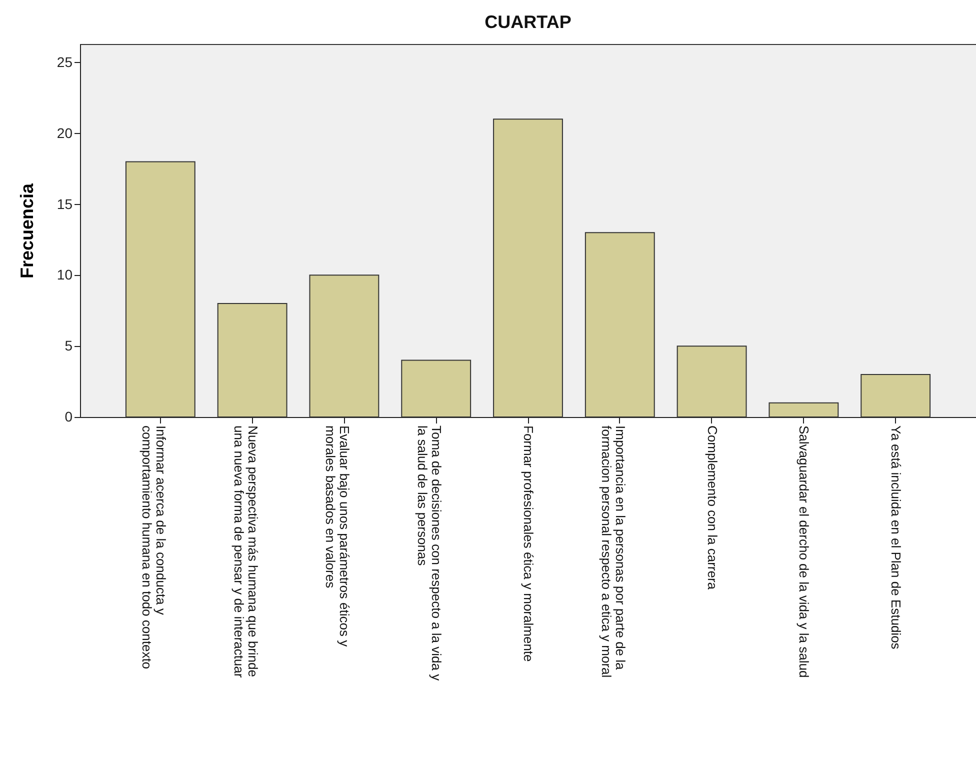  What do you see at coordinates (528, 544) in the screenshot?
I see `x-tick-label: Formar profesionales ética y moralmente` at bounding box center [528, 544].